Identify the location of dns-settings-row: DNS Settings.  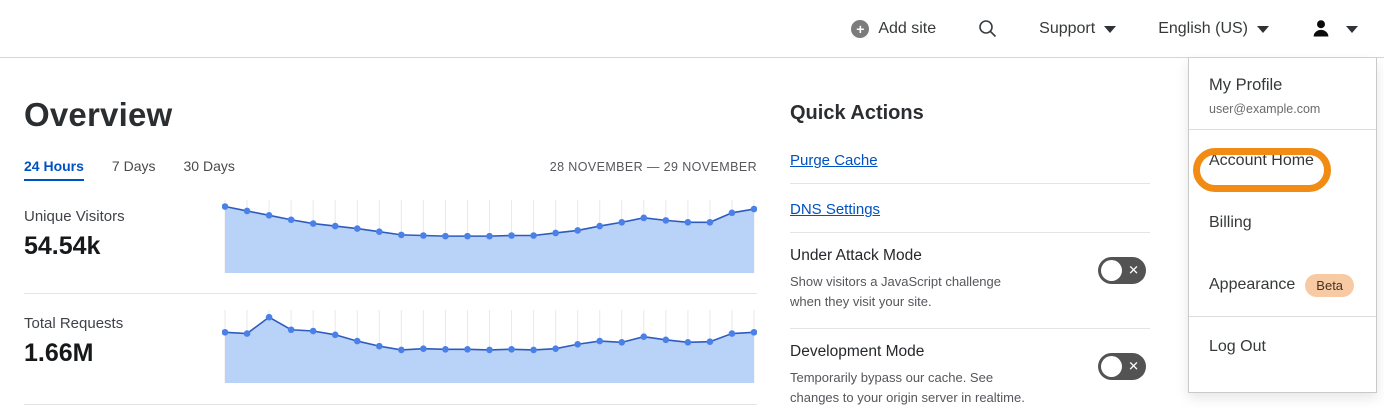
(970, 208).